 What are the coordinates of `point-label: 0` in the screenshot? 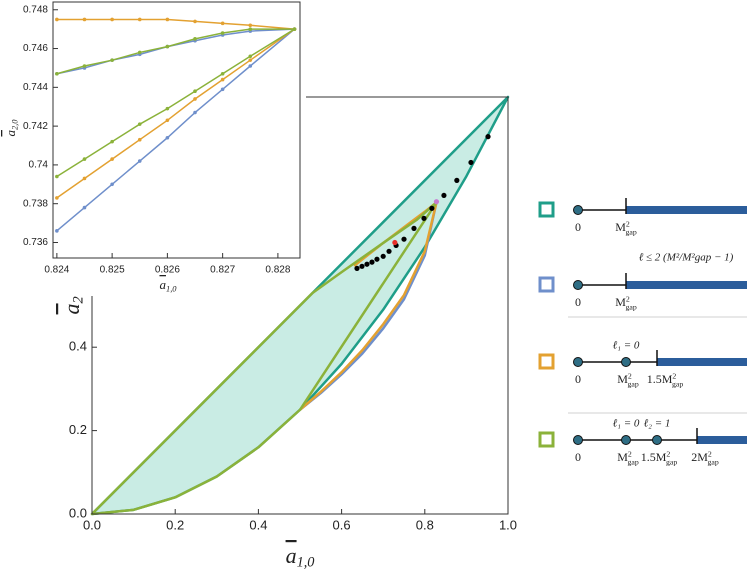 It's located at (578, 227).